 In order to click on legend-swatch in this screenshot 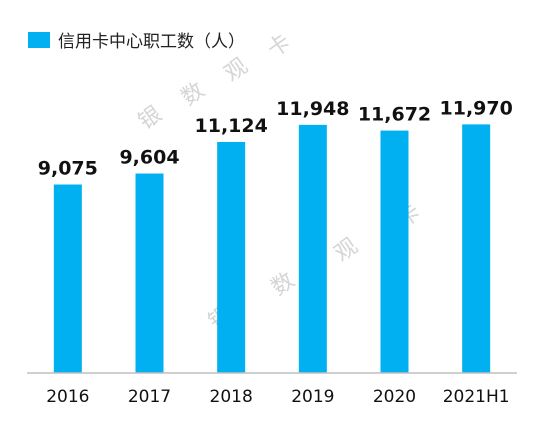, I will do `click(39, 39)`.